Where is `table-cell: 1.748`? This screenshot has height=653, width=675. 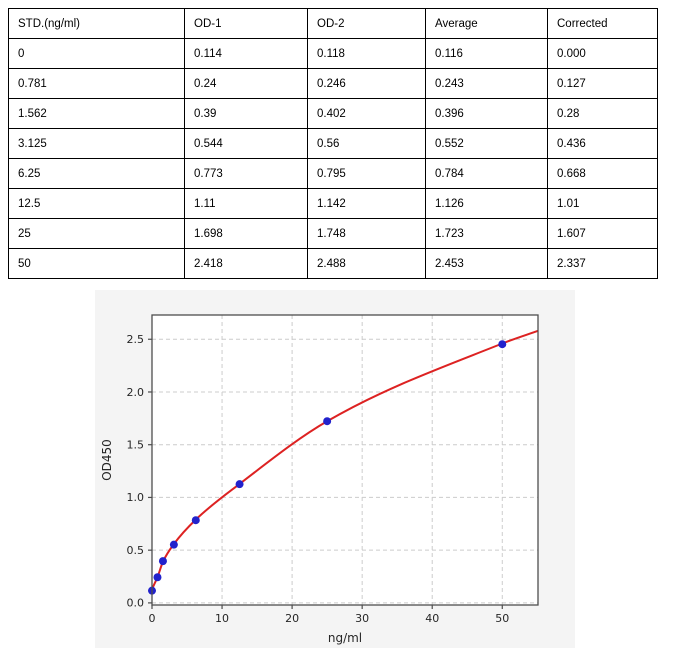 table-cell: 1.748 is located at coordinates (366, 233).